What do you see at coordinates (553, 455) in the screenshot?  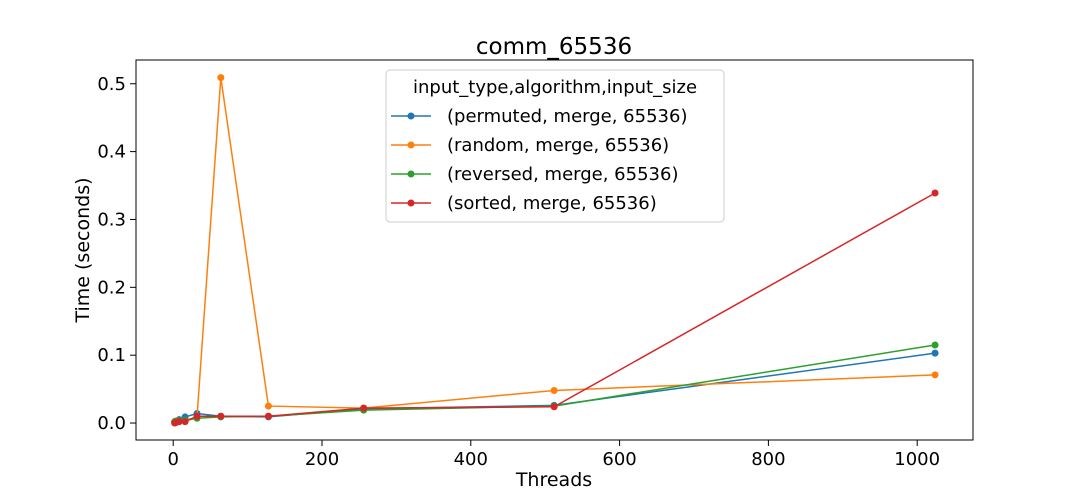 I see `x-axis: 0 200 400 600 800 1000` at bounding box center [553, 455].